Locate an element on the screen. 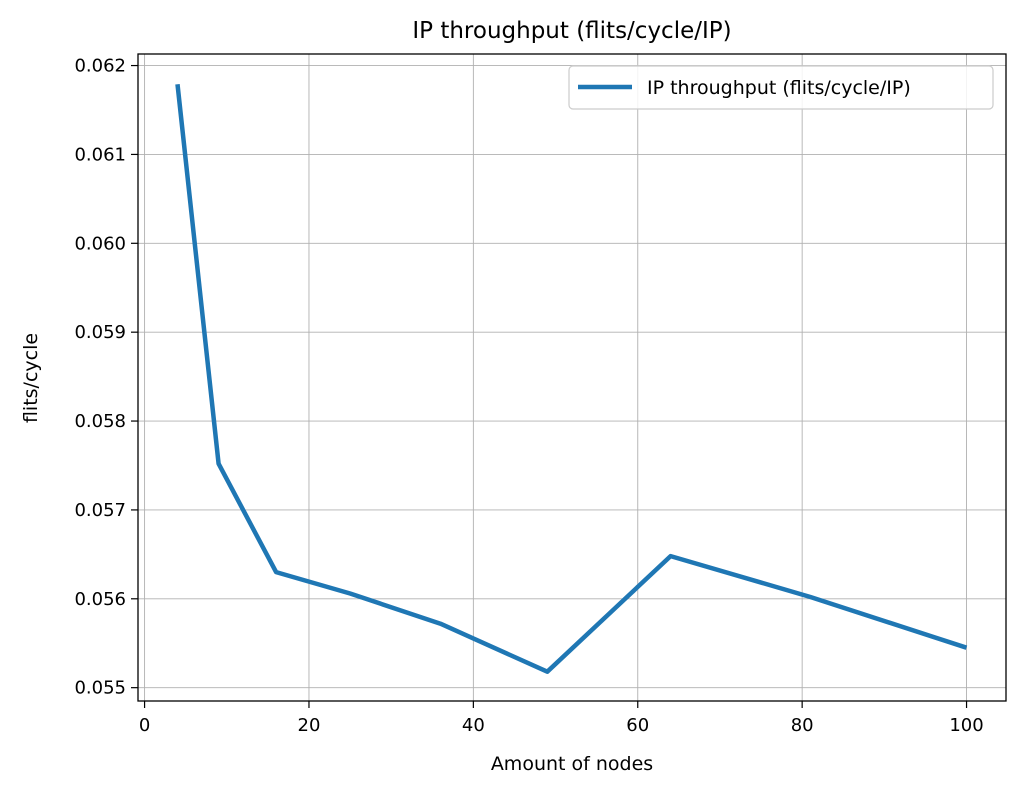 The height and width of the screenshot is (793, 1023). x-axis-label: Amount of nodes is located at coordinates (572, 764).